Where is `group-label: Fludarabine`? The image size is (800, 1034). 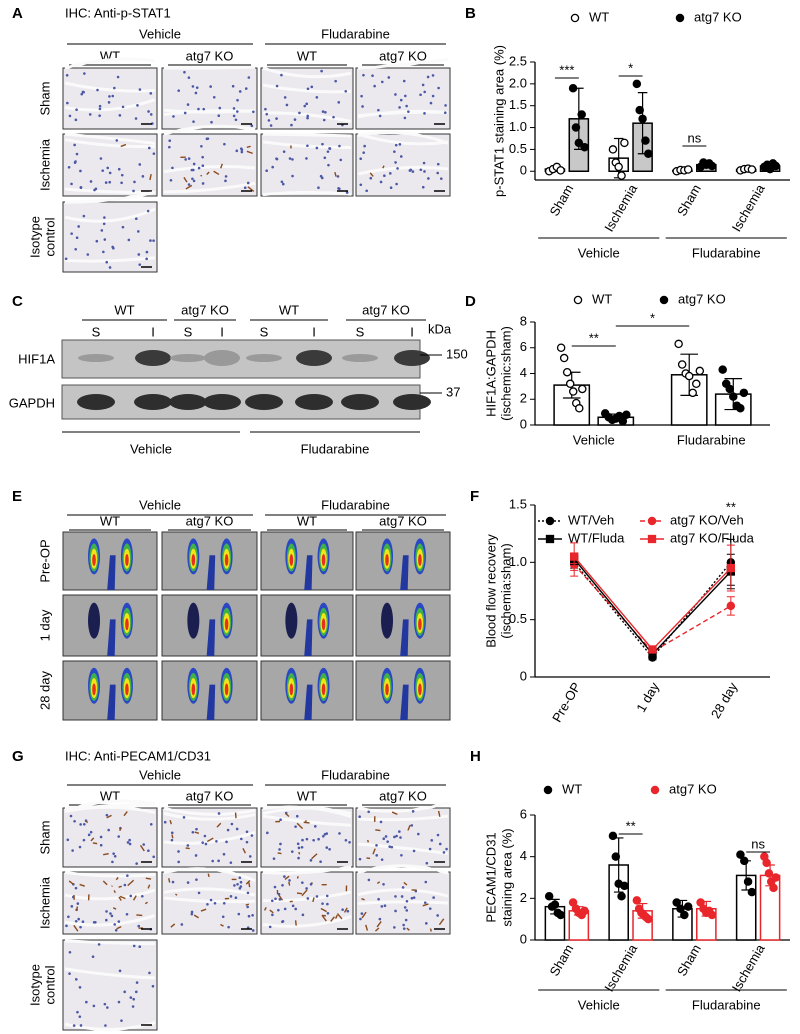
group-label: Fludarabine is located at coordinates (355, 33).